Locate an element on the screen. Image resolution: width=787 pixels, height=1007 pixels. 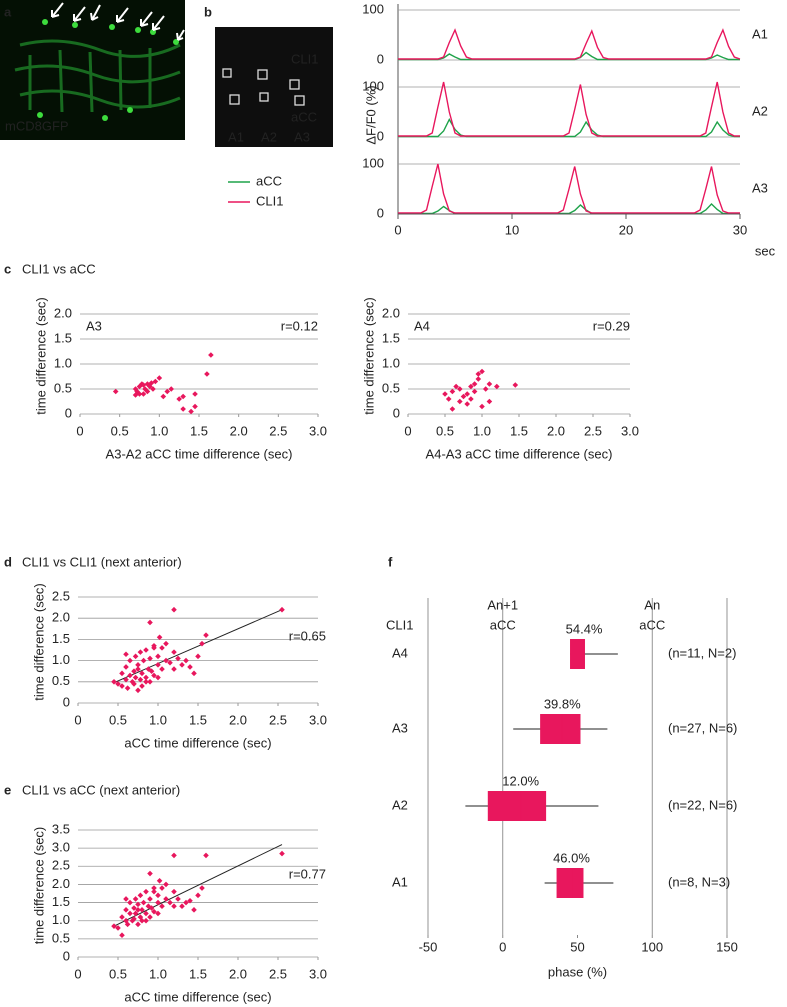
x-tick-label: -50 is located at coordinates (428, 946).